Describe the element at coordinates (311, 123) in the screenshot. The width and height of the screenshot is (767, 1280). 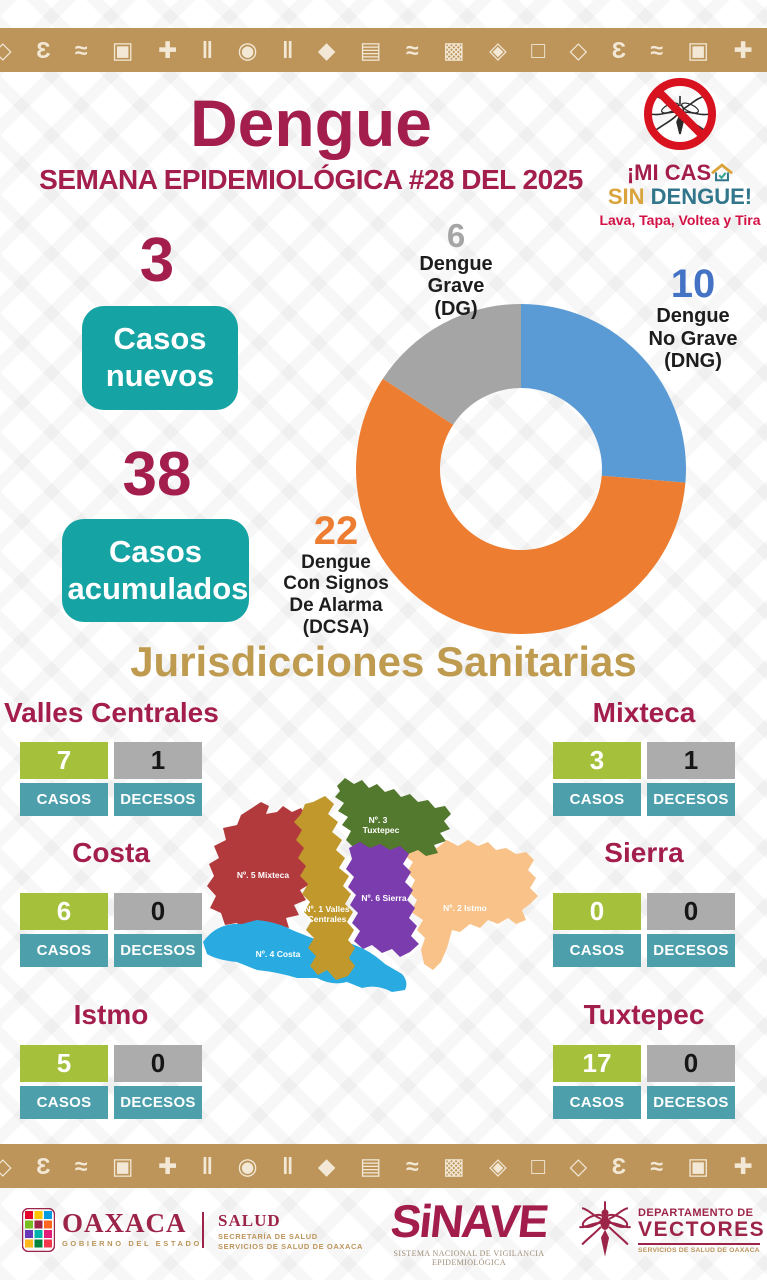
I see `page-title: Dengue` at that location.